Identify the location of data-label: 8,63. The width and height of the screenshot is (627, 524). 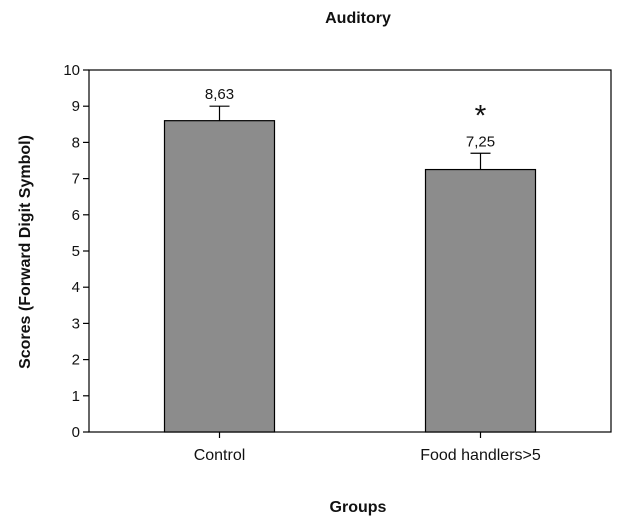
(219, 94).